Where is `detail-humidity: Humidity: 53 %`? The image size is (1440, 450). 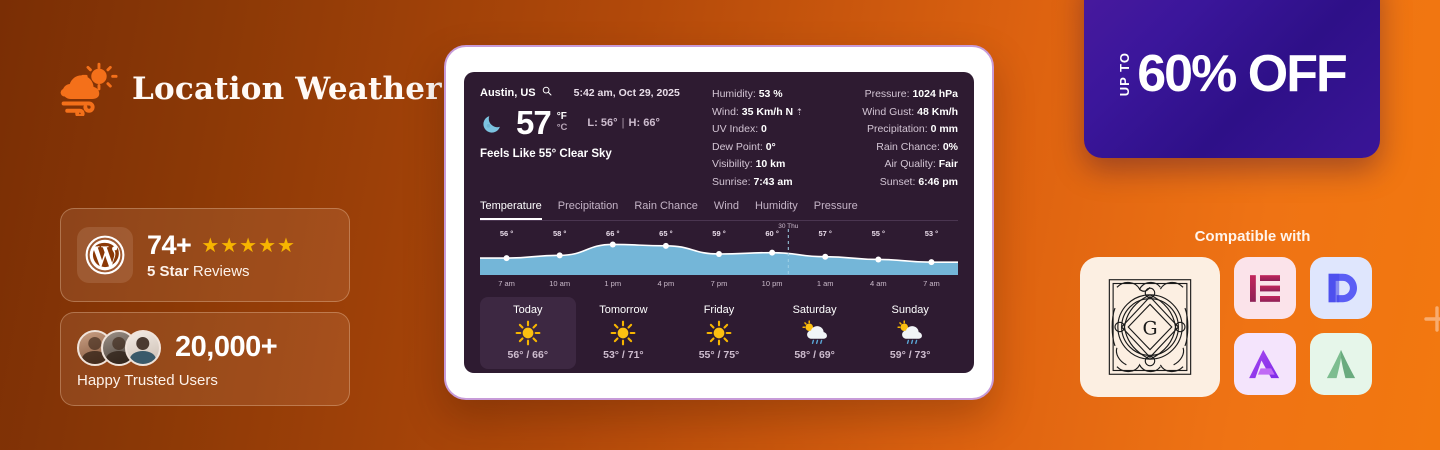
detail-humidity: Humidity: 53 % is located at coordinates (747, 94).